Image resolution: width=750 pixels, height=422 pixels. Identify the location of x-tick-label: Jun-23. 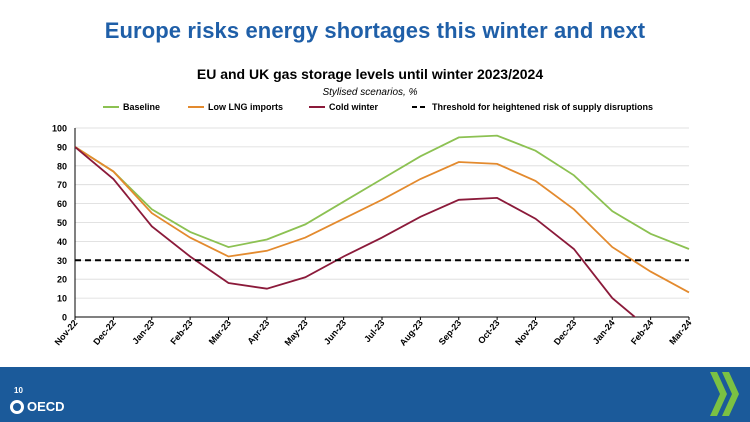
(335, 332).